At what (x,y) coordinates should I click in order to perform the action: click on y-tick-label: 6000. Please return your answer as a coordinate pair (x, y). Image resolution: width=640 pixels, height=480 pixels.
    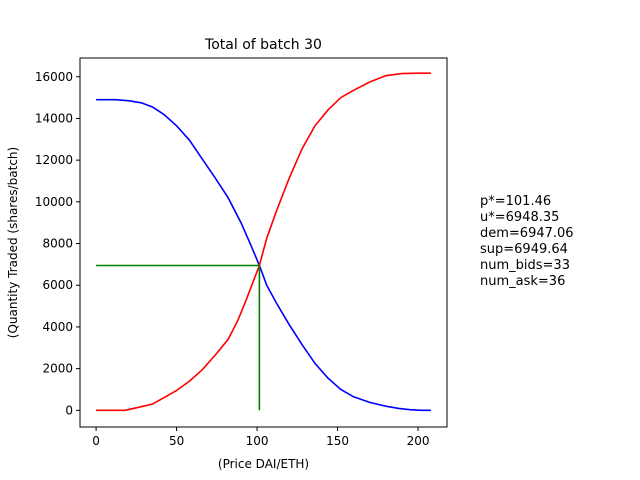
    Looking at the image, I should click on (57, 285).